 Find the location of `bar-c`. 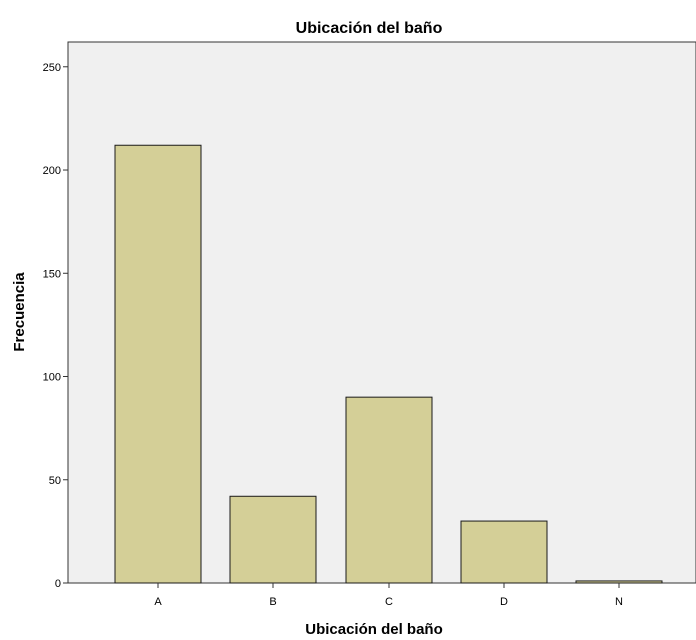

bar-c is located at coordinates (389, 490).